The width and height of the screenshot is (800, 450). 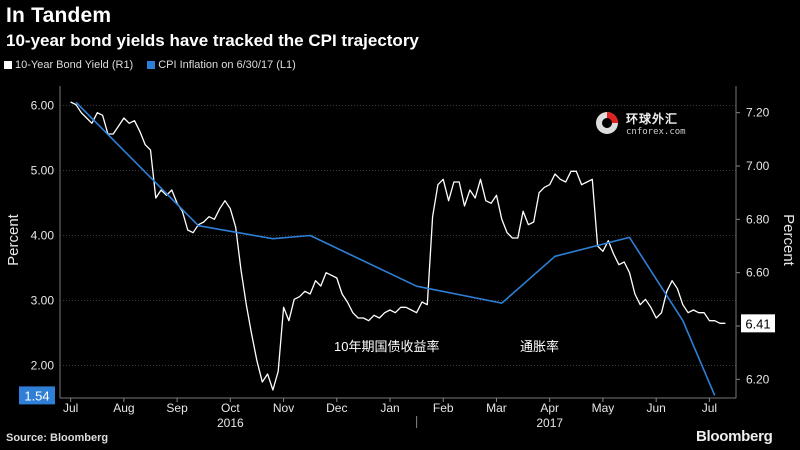 What do you see at coordinates (227, 65) in the screenshot?
I see `legend-label-cpi: CPI Inflation on 6/30/17 (L1)` at bounding box center [227, 65].